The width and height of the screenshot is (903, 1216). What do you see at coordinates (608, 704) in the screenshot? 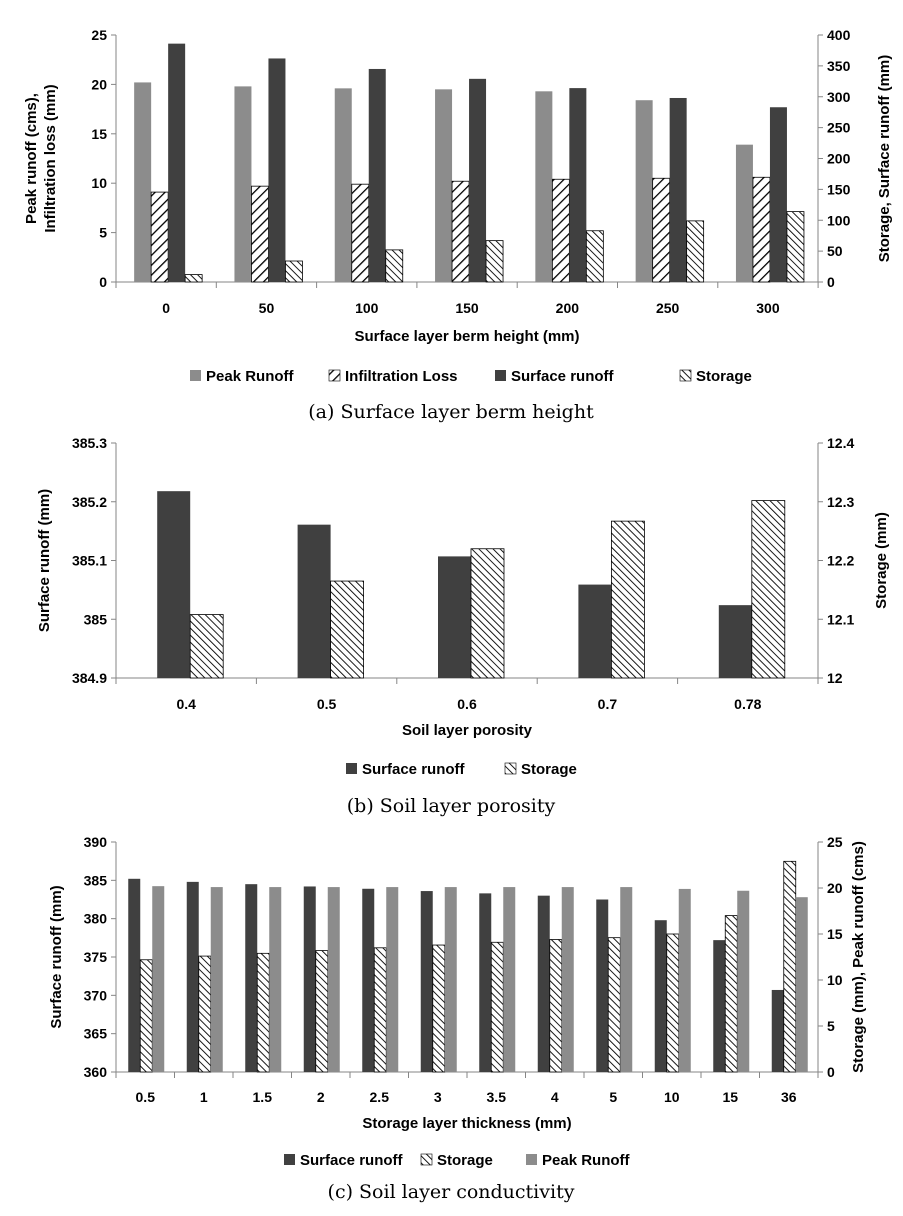
I see `x-tick-label: 0.7` at bounding box center [608, 704].